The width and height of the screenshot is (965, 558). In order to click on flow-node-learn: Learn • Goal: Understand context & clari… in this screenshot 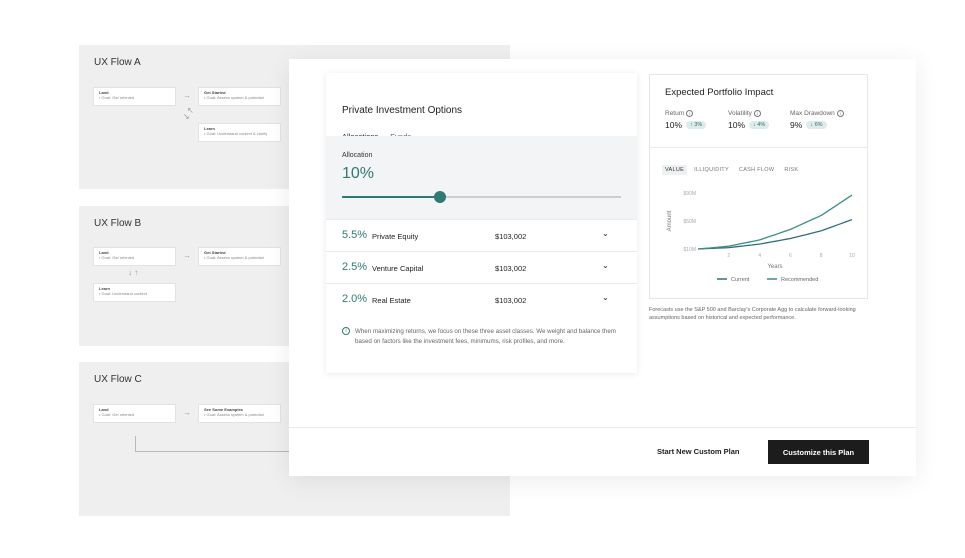, I will do `click(239, 132)`.